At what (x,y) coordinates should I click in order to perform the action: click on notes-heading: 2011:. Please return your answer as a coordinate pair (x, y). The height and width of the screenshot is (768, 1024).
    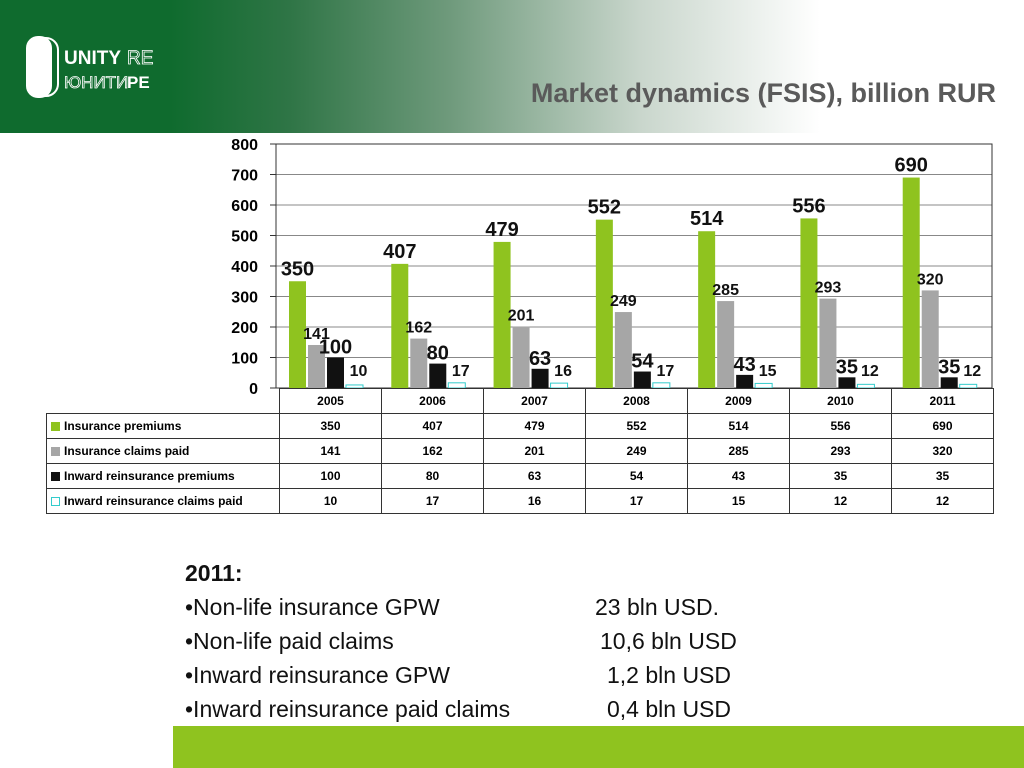
    Looking at the image, I should click on (214, 573).